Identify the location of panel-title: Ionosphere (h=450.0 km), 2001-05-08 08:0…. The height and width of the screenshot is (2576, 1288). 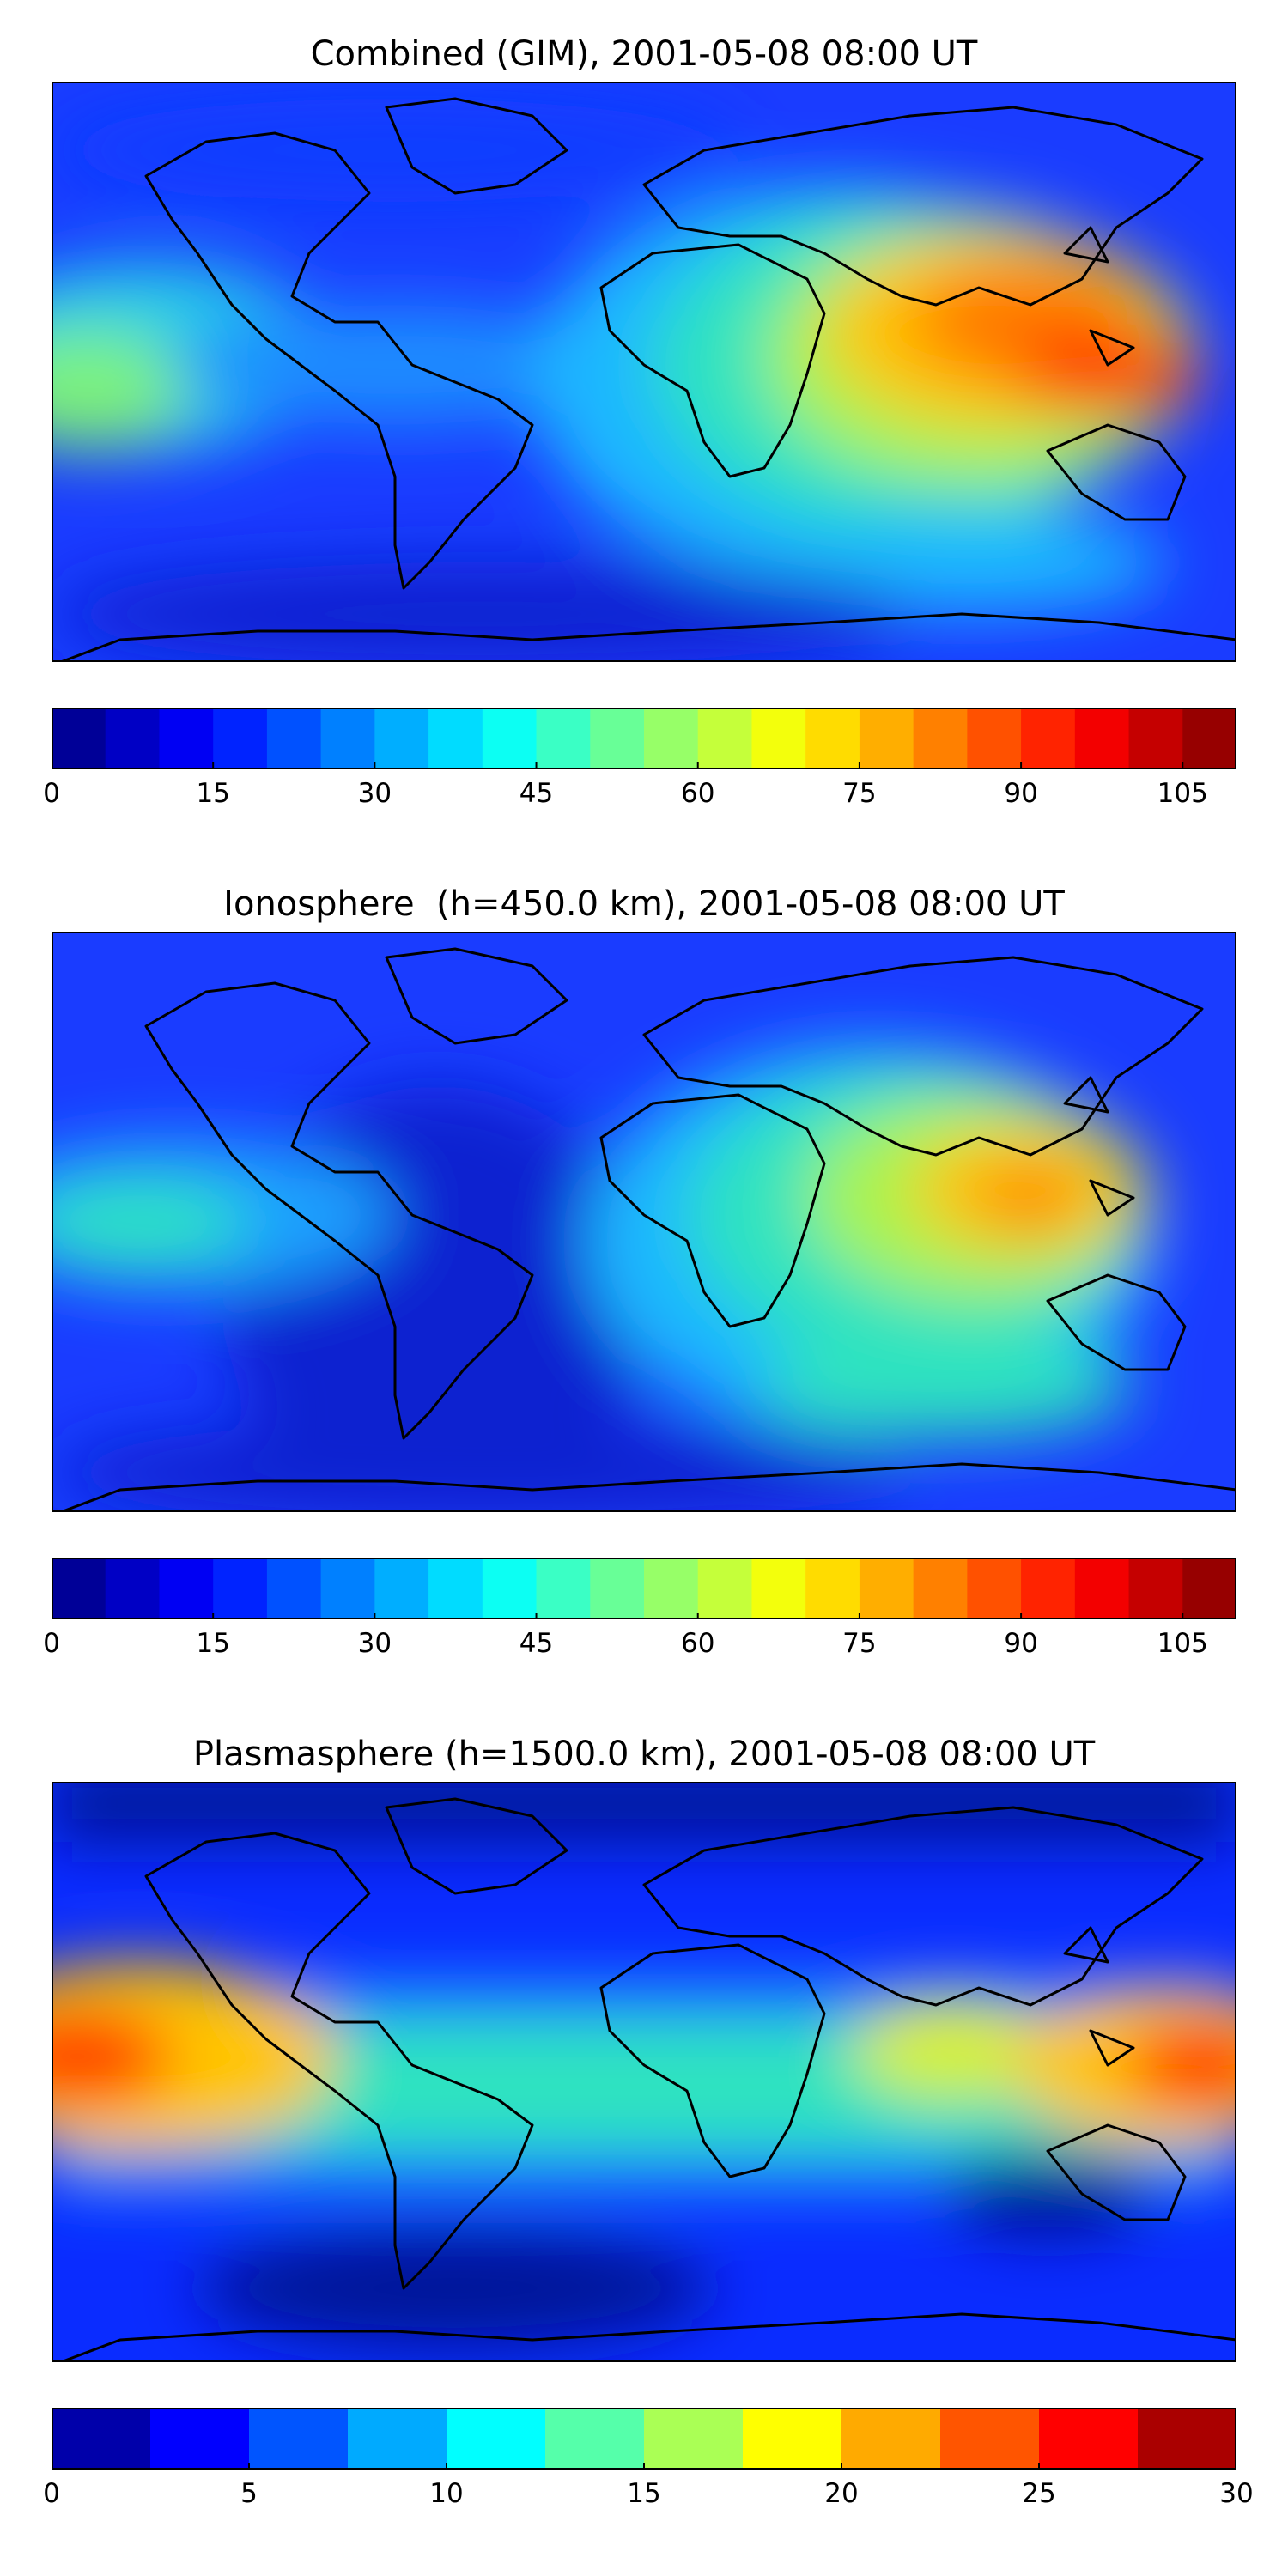
(644, 904).